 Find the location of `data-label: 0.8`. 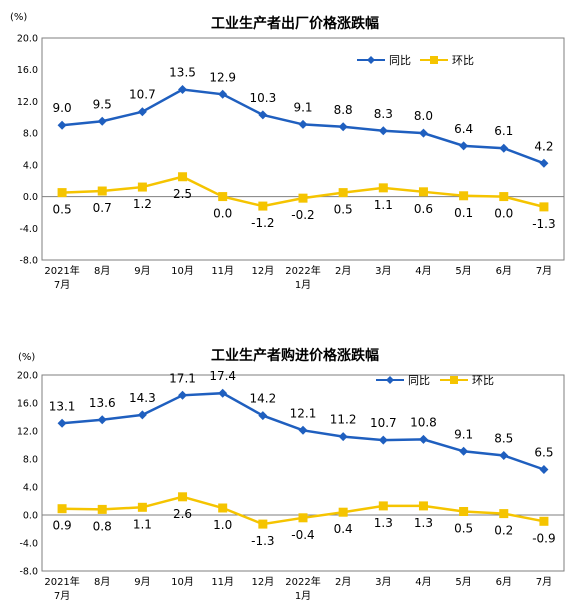

data-label: 0.8 is located at coordinates (102, 526).